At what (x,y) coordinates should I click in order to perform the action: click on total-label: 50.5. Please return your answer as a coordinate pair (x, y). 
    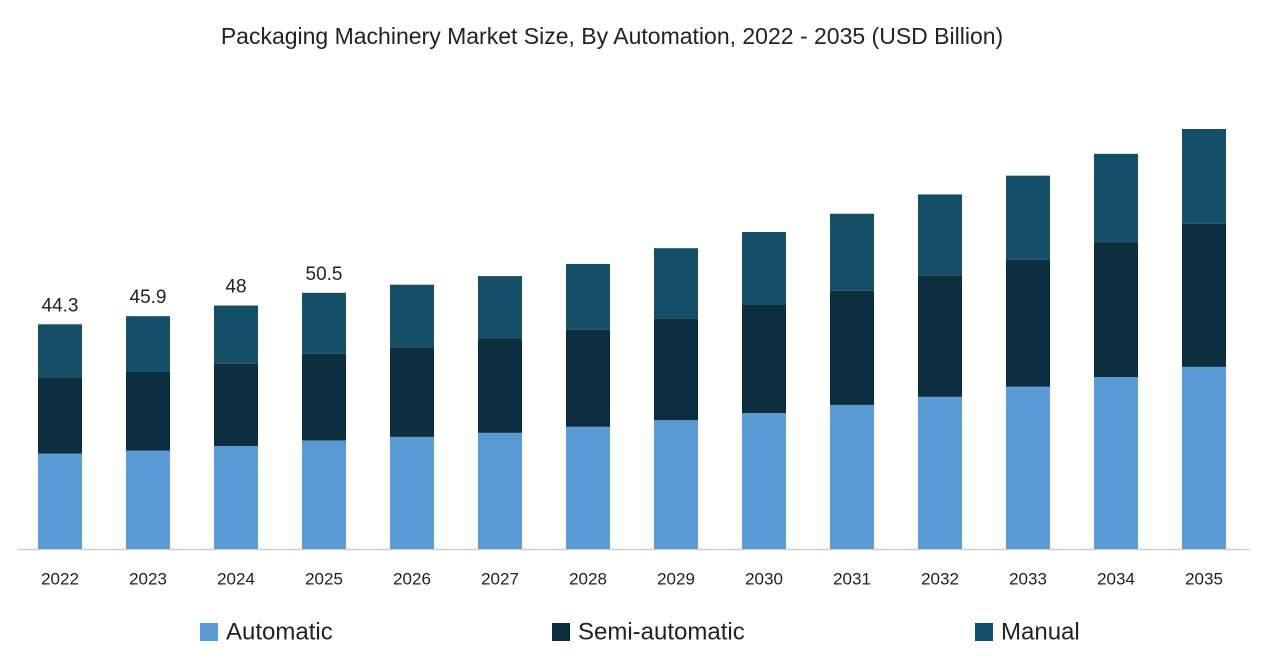
    Looking at the image, I should click on (324, 274).